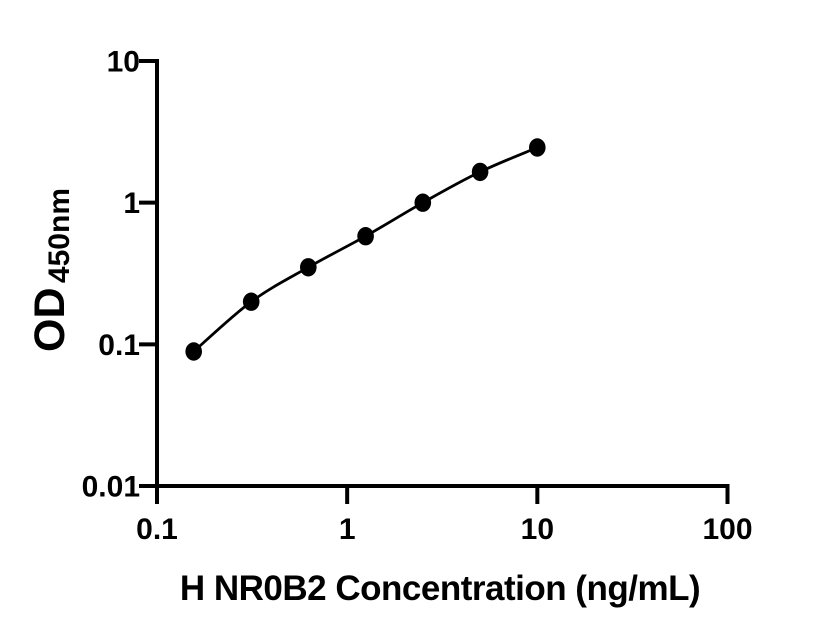 This screenshot has width=816, height=640. What do you see at coordinates (59, 235) in the screenshot?
I see `y-axis-title-subscript: 450nm` at bounding box center [59, 235].